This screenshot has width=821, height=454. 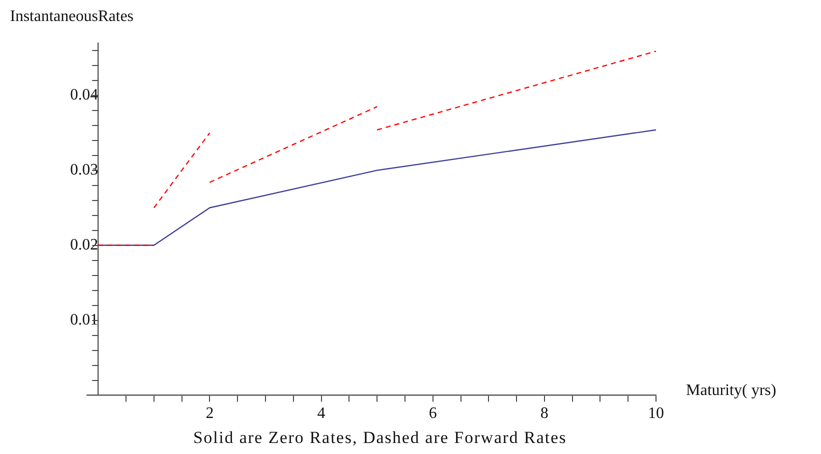 I want to click on x-tick-label: 10, so click(x=656, y=413).